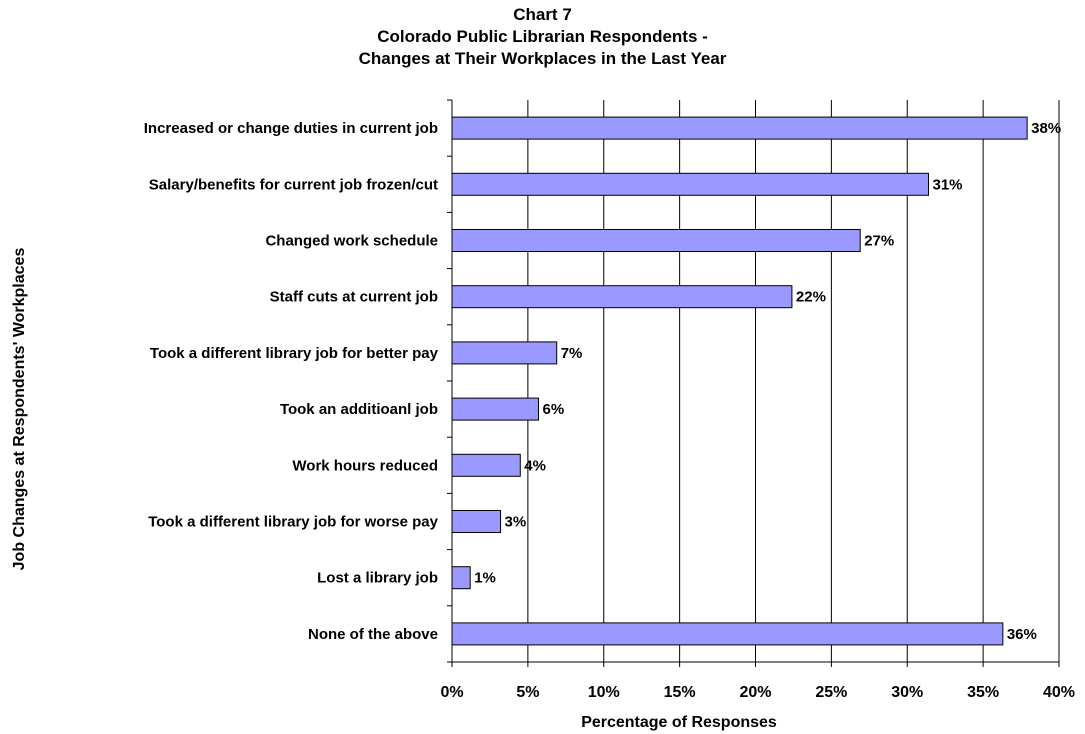 The height and width of the screenshot is (734, 1085). Describe the element at coordinates (831, 692) in the screenshot. I see `x-tick-label: 25%` at that location.